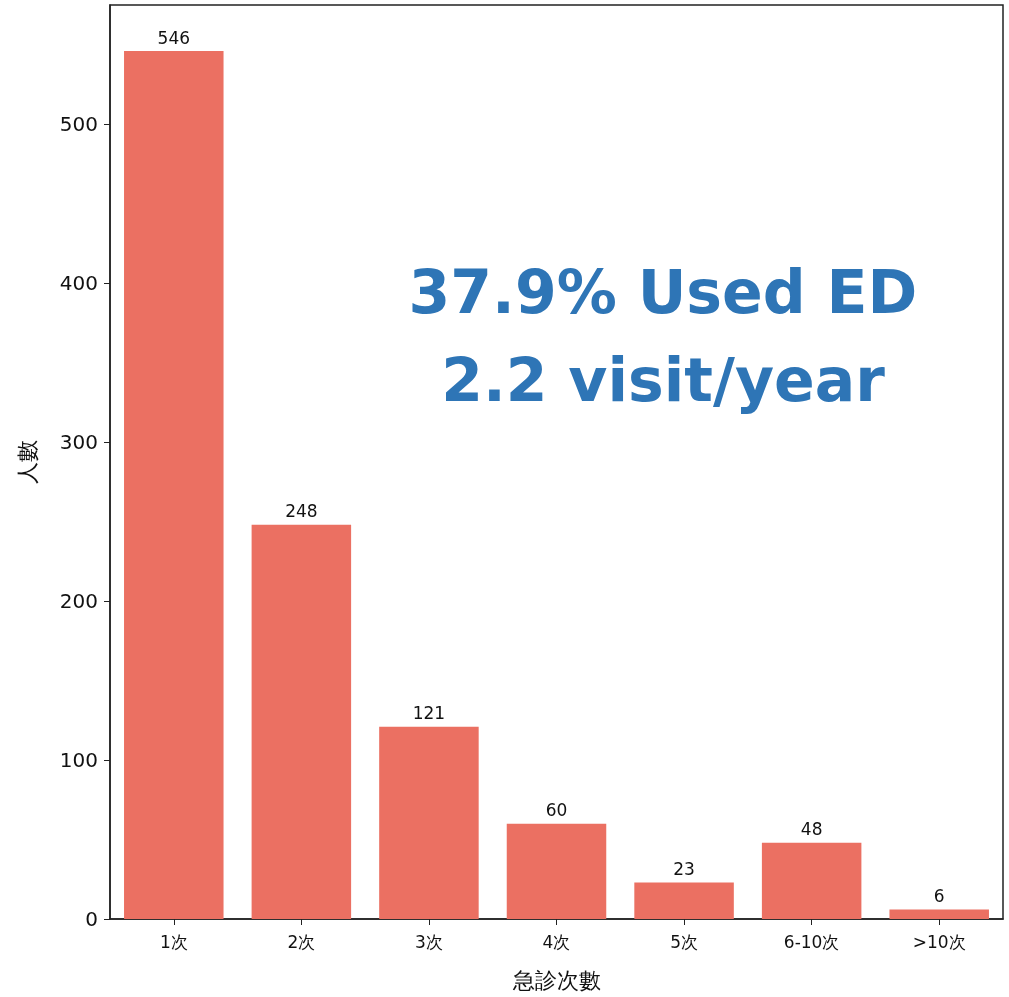 The image size is (1009, 997). Describe the element at coordinates (811, 941) in the screenshot. I see `x-tick-label: 6-10次` at that location.